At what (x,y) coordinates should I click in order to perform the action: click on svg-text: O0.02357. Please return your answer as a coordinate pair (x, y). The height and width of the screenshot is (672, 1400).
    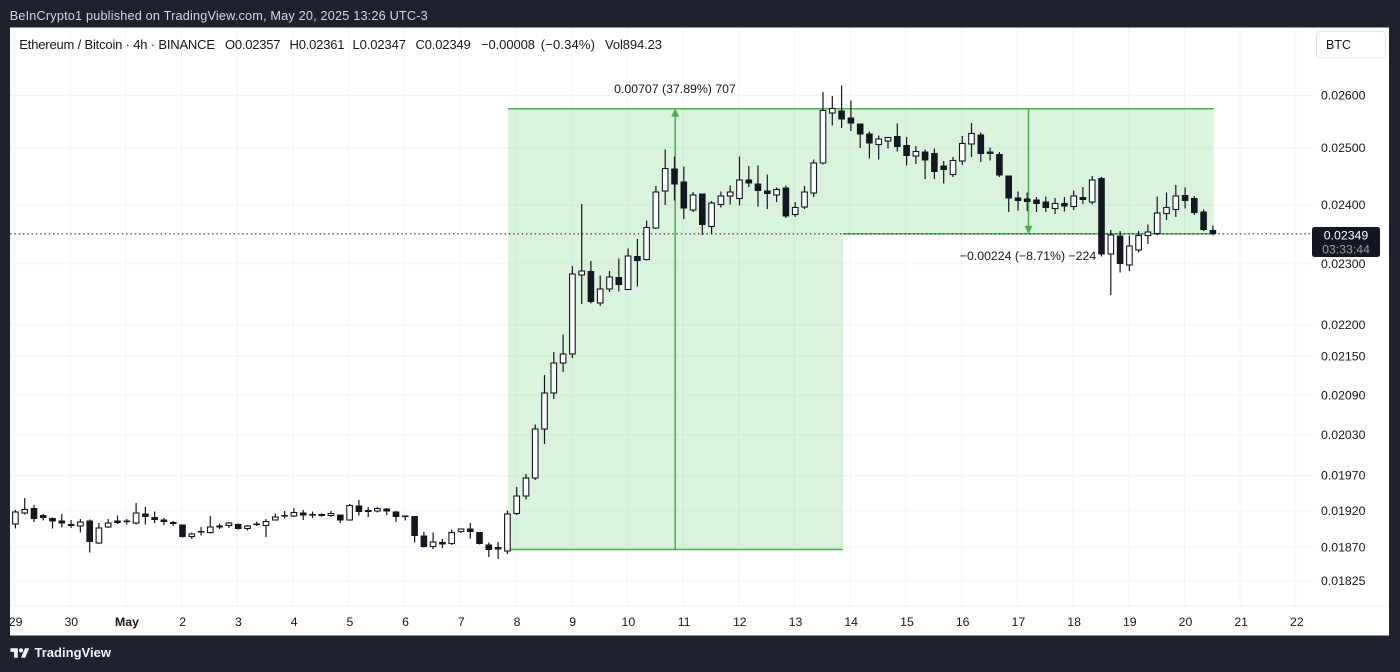
    Looking at the image, I should click on (253, 44).